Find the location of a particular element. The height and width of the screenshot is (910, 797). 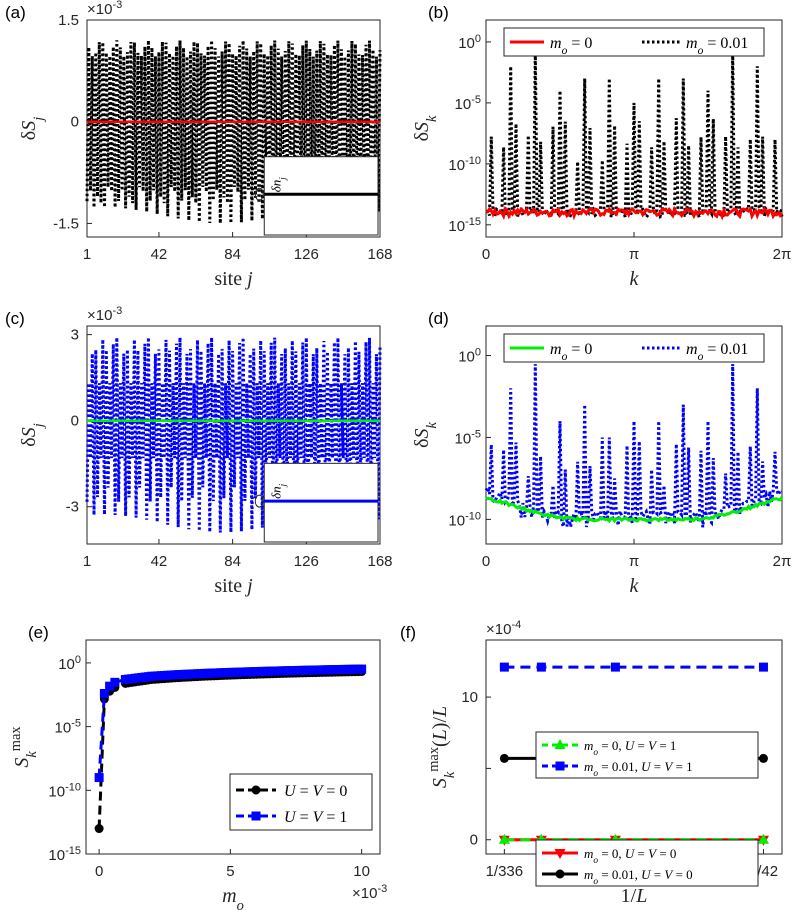

panel-c-ytick-label: 3 is located at coordinates (75, 335).